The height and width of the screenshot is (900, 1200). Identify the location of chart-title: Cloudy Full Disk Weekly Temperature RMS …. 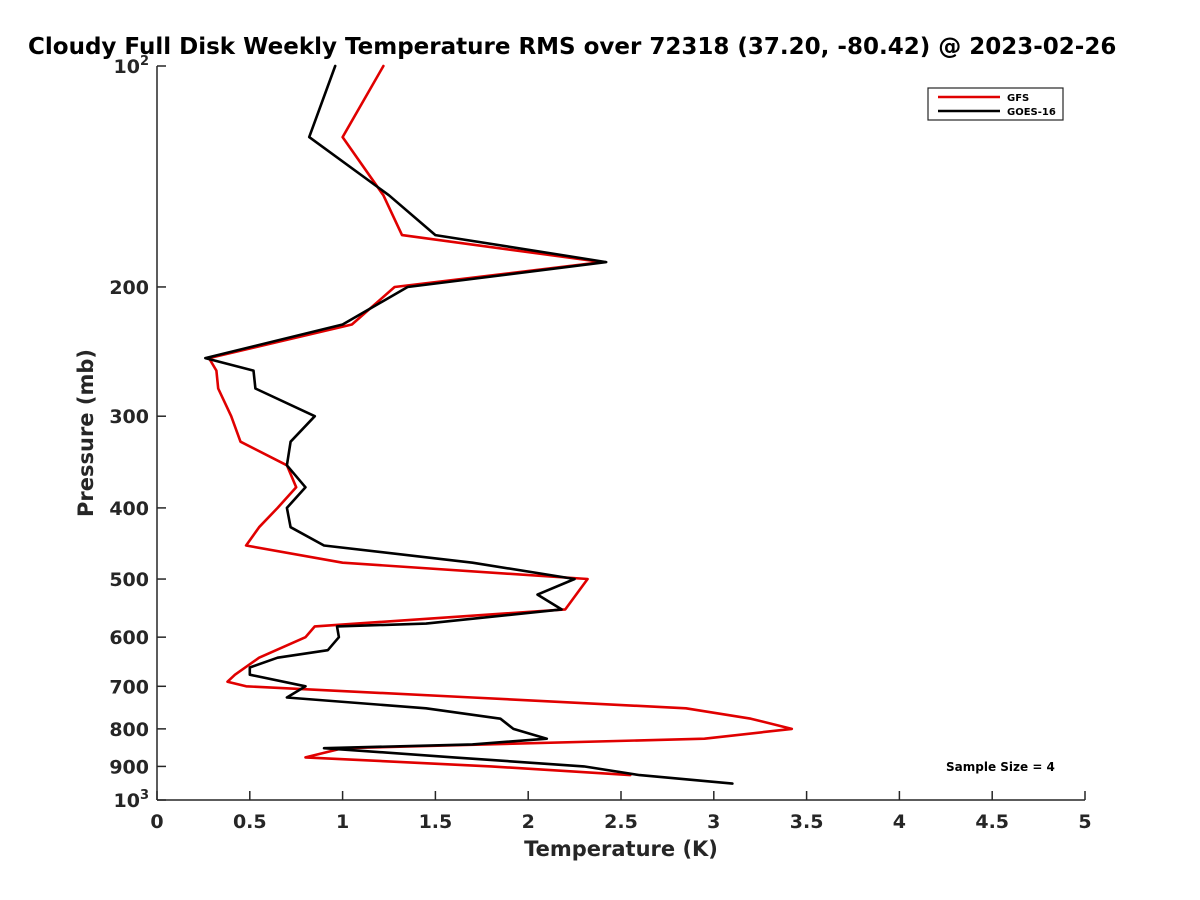
(572, 47).